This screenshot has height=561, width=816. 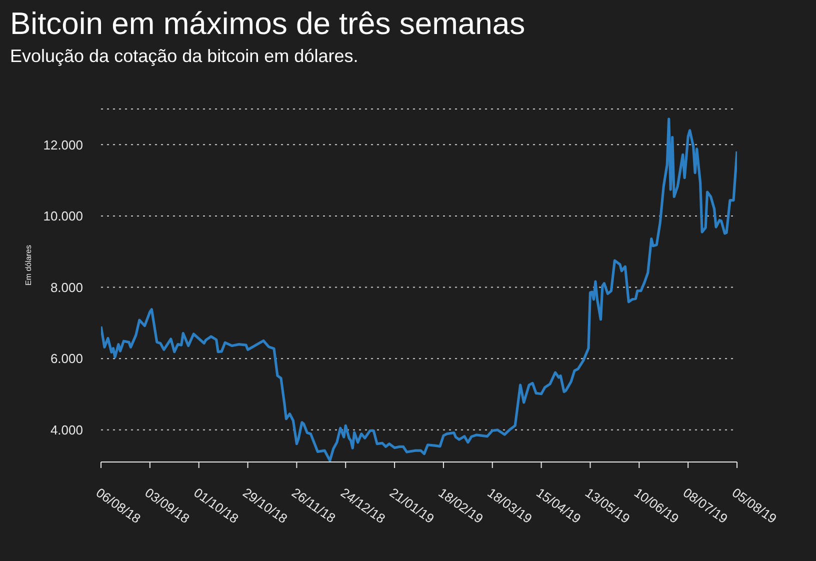 What do you see at coordinates (66, 358) in the screenshot?
I see `y-tick-label: 6.000` at bounding box center [66, 358].